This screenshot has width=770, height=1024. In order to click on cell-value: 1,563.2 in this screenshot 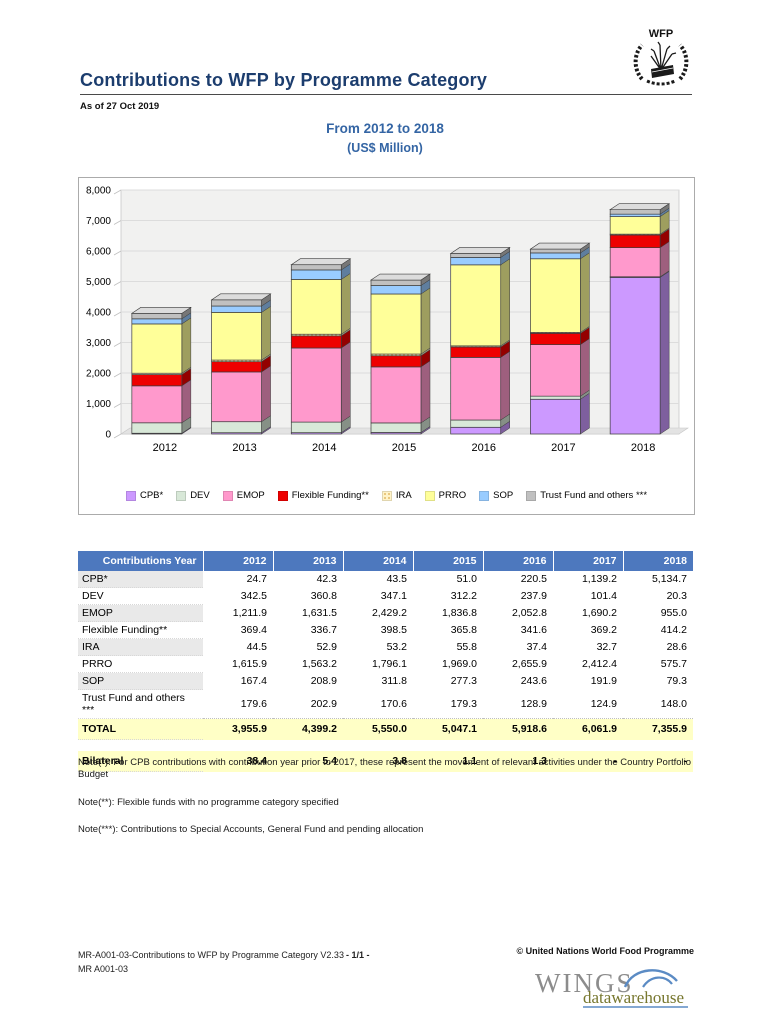, I will do `click(319, 664)`.